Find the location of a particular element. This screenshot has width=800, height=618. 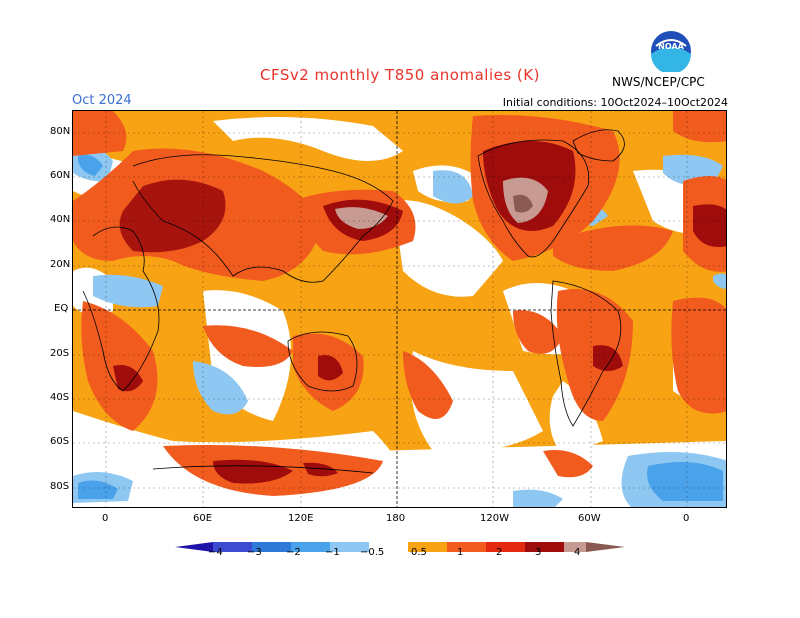

colorbar-label-4: 4 is located at coordinates (577, 552).